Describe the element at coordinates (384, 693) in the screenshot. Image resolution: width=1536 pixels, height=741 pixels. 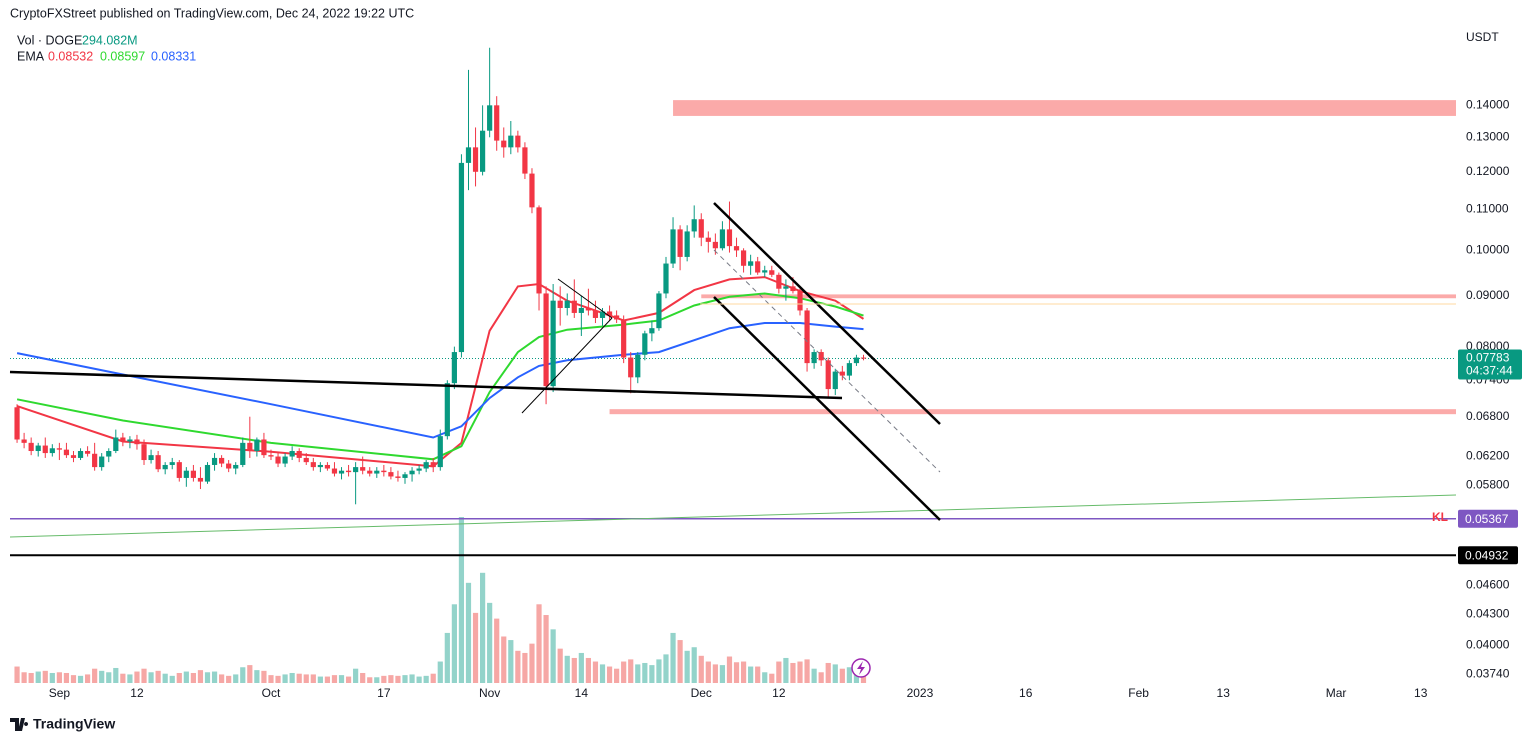
I see `x-tick-label: 17` at that location.